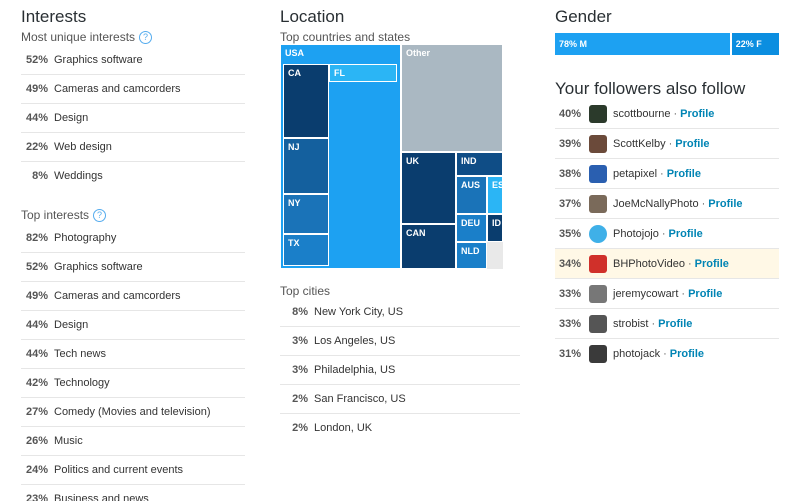  What do you see at coordinates (495, 195) in the screenshot?
I see `treemap-cell-es: ES` at bounding box center [495, 195].